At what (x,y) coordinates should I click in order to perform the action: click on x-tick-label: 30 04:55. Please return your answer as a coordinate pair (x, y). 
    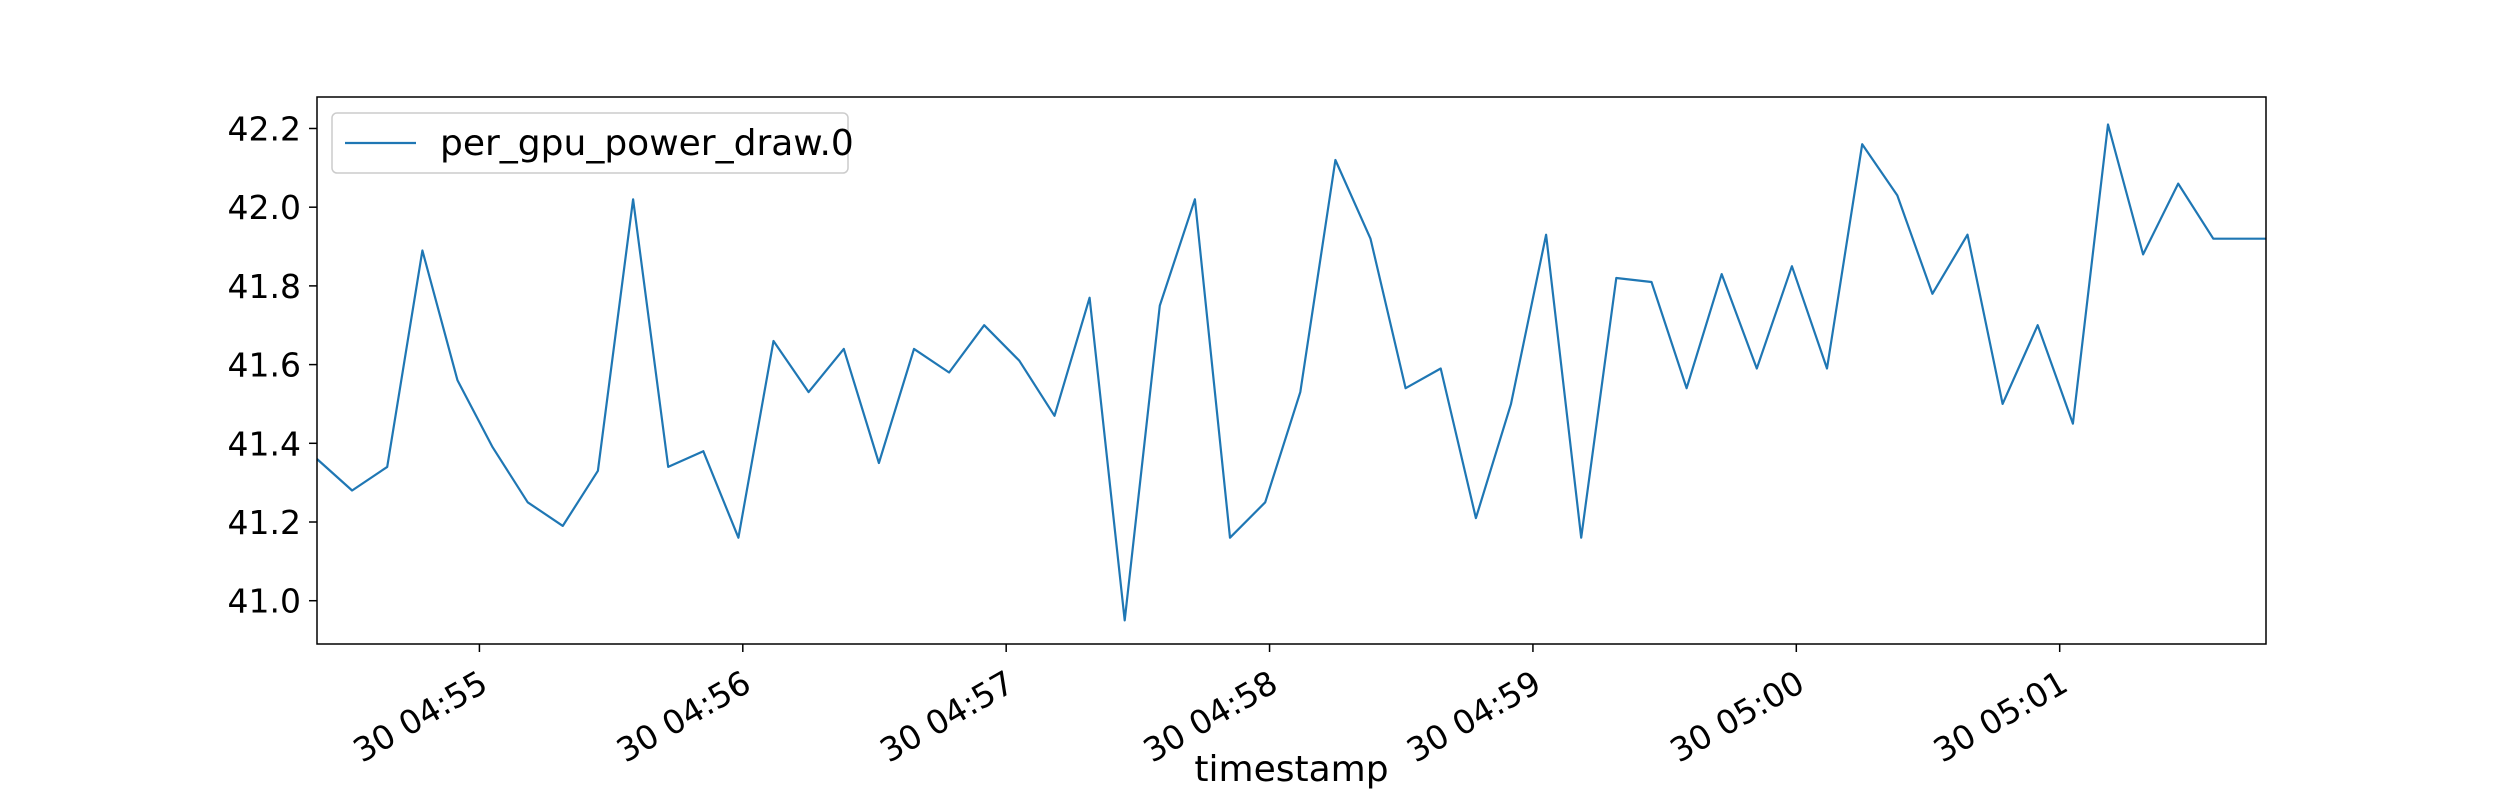
    Looking at the image, I should click on (419, 717).